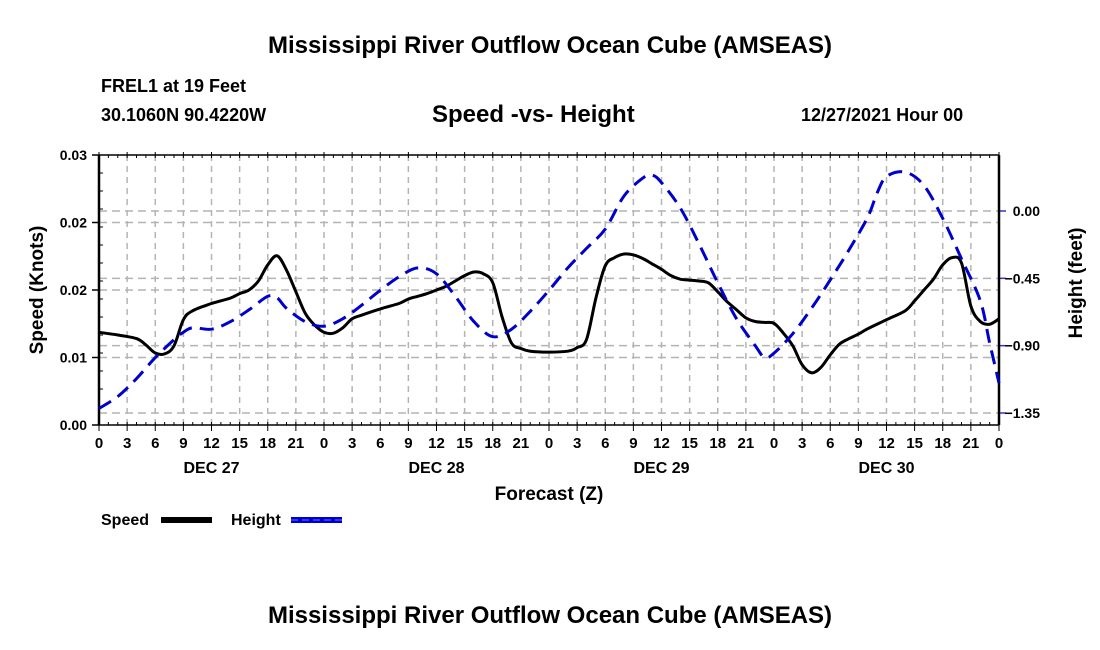 This screenshot has height=650, width=1100. I want to click on y-tick-label: 0.03, so click(73, 155).